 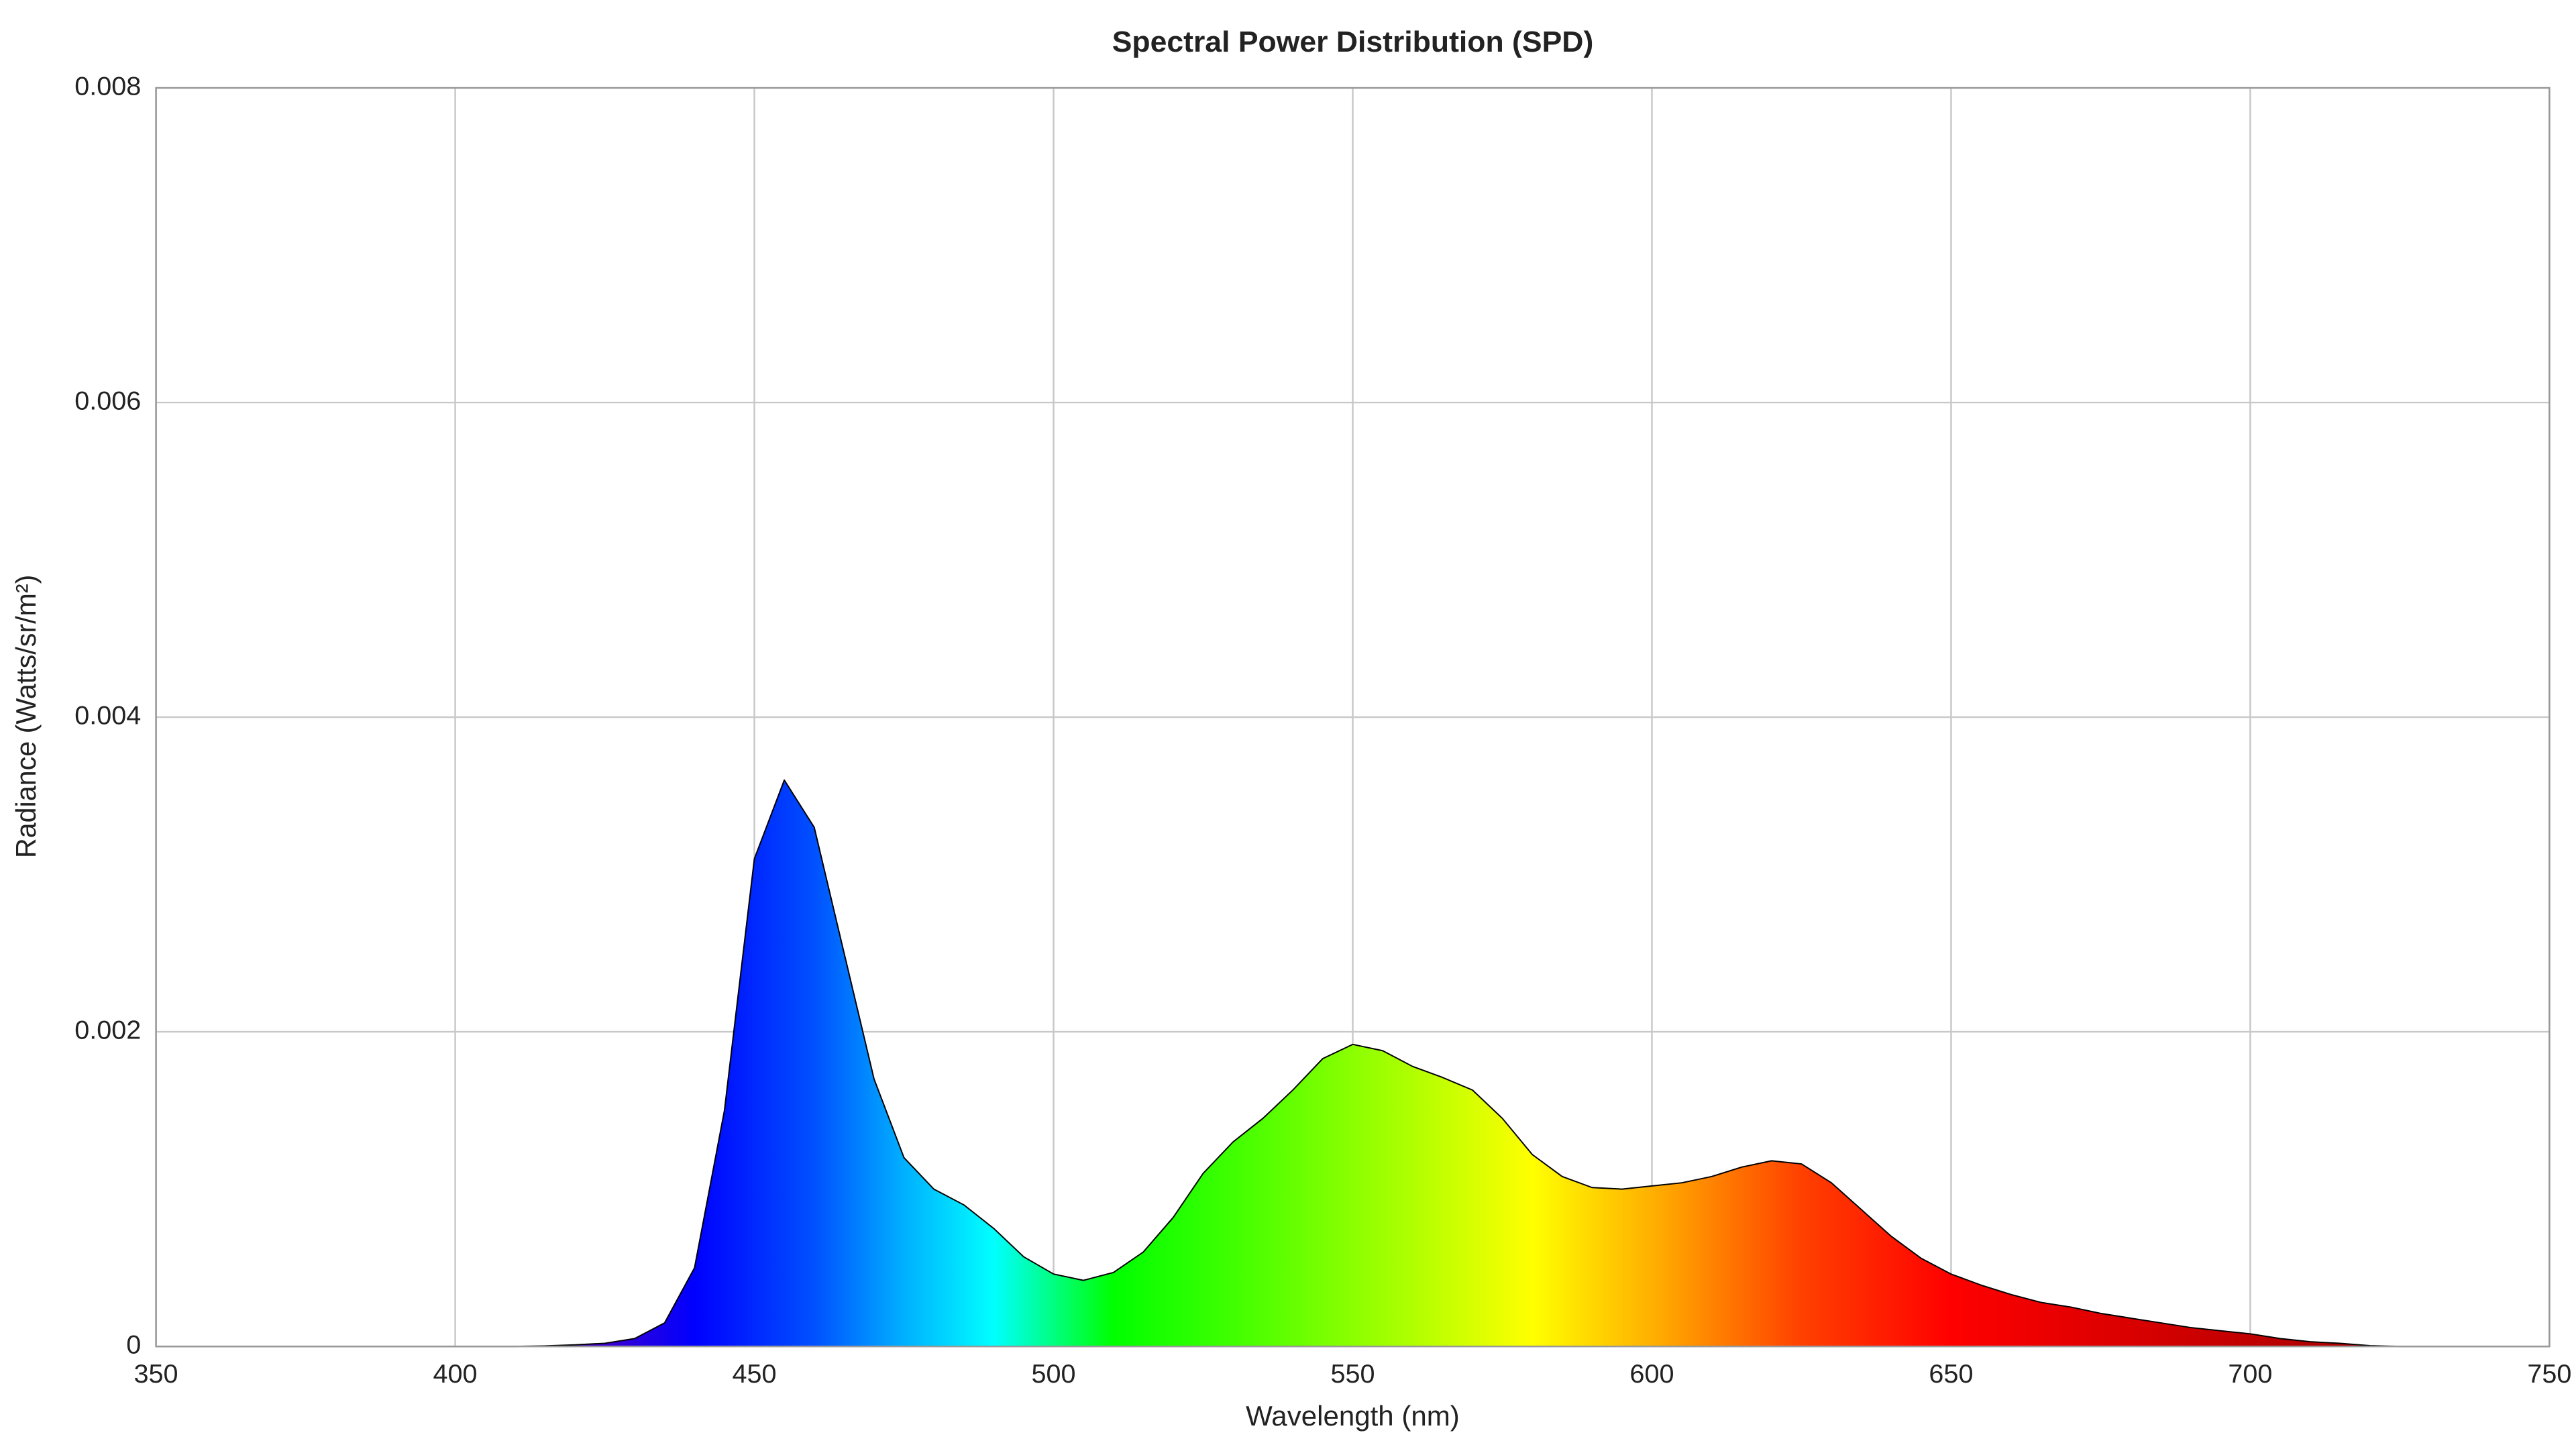 What do you see at coordinates (26, 717) in the screenshot?
I see `y-axis-label: Radiance (Watts/sr/m²)` at bounding box center [26, 717].